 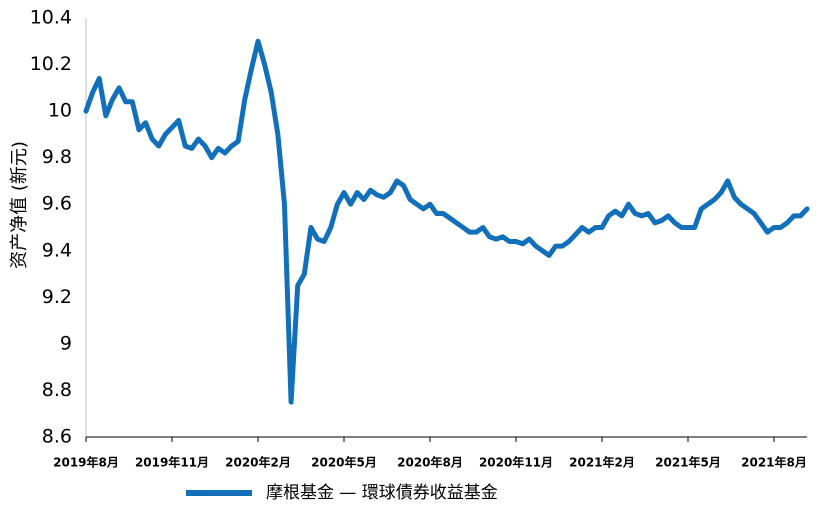 What do you see at coordinates (57, 437) in the screenshot?
I see `y-tick-label: 8.6` at bounding box center [57, 437].